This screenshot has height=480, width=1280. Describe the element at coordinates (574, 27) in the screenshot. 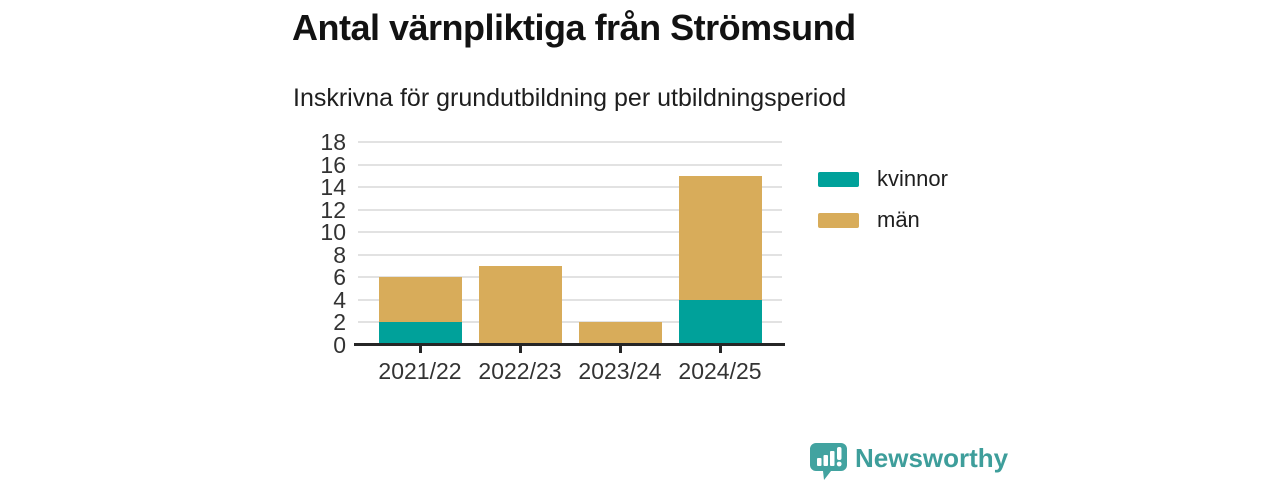

I see `chart-title: Antal värnpliktiga från Strömsund` at that location.